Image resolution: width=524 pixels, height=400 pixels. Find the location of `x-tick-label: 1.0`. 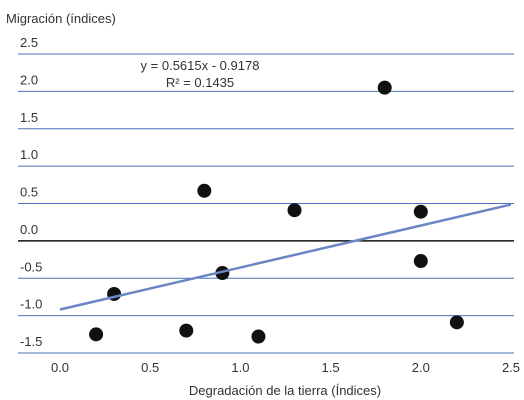

x-tick-label: 1.0 is located at coordinates (240, 367).